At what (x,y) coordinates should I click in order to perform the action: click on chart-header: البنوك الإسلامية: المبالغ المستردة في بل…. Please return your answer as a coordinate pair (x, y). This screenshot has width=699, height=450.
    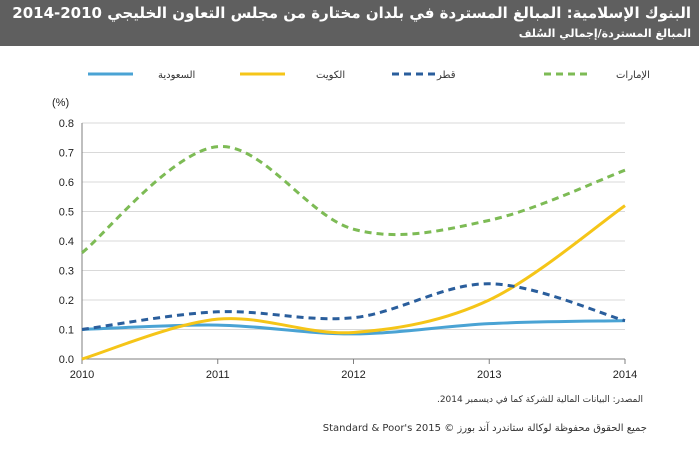
    Looking at the image, I should click on (349, 23).